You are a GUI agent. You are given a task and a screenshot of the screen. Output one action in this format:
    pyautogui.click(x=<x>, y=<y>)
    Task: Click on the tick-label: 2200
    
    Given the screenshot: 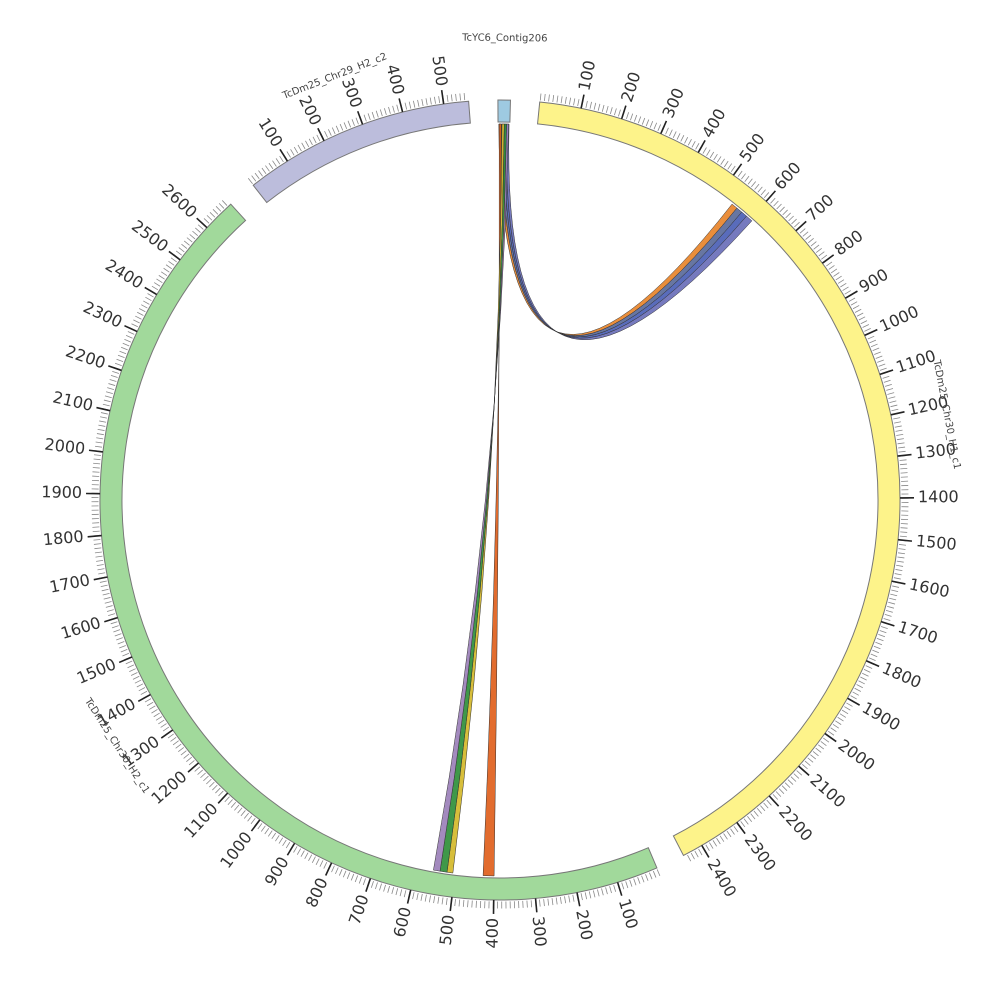 What is the action you would take?
    pyautogui.click(x=85, y=356)
    